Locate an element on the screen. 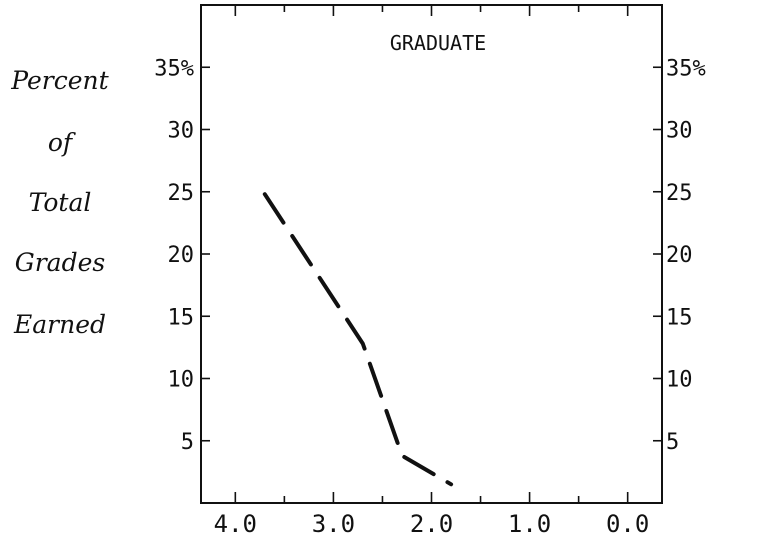 The image size is (760, 541). y-tick-label-right: 5 is located at coordinates (672, 442).